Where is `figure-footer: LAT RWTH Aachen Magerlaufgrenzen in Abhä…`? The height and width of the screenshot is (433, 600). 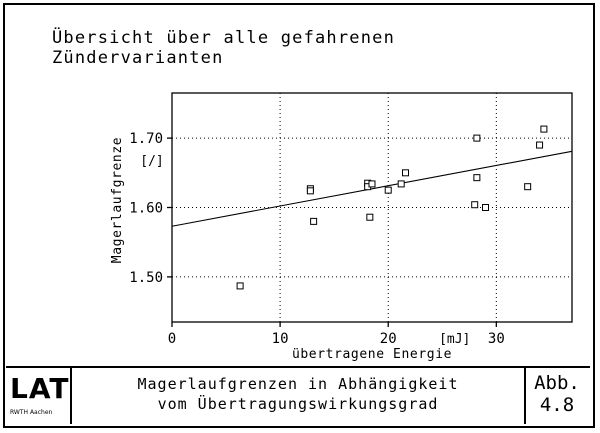 figure-footer: LAT RWTH Aachen Magerlaufgrenzen in Abhä… is located at coordinates (298, 395).